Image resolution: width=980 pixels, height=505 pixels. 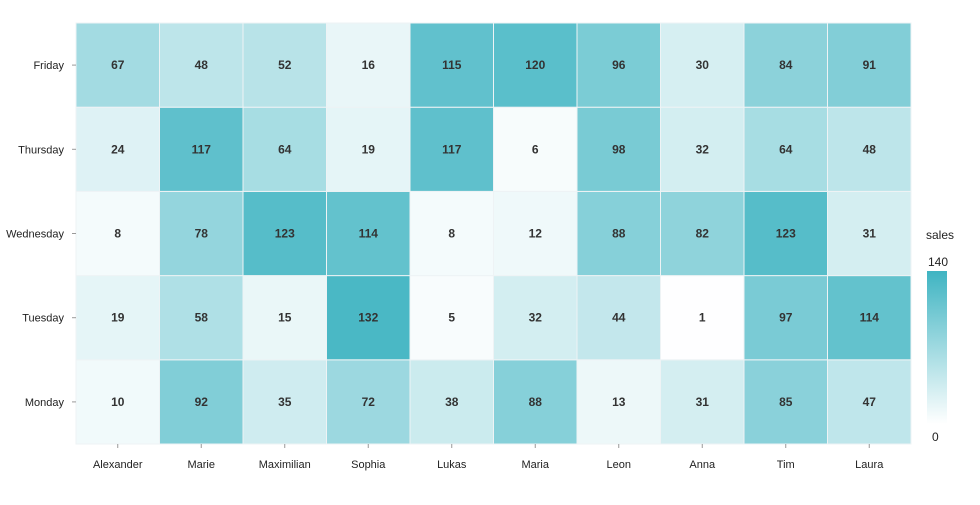 I want to click on y-tick-label: Tuesday, so click(x=43, y=319).